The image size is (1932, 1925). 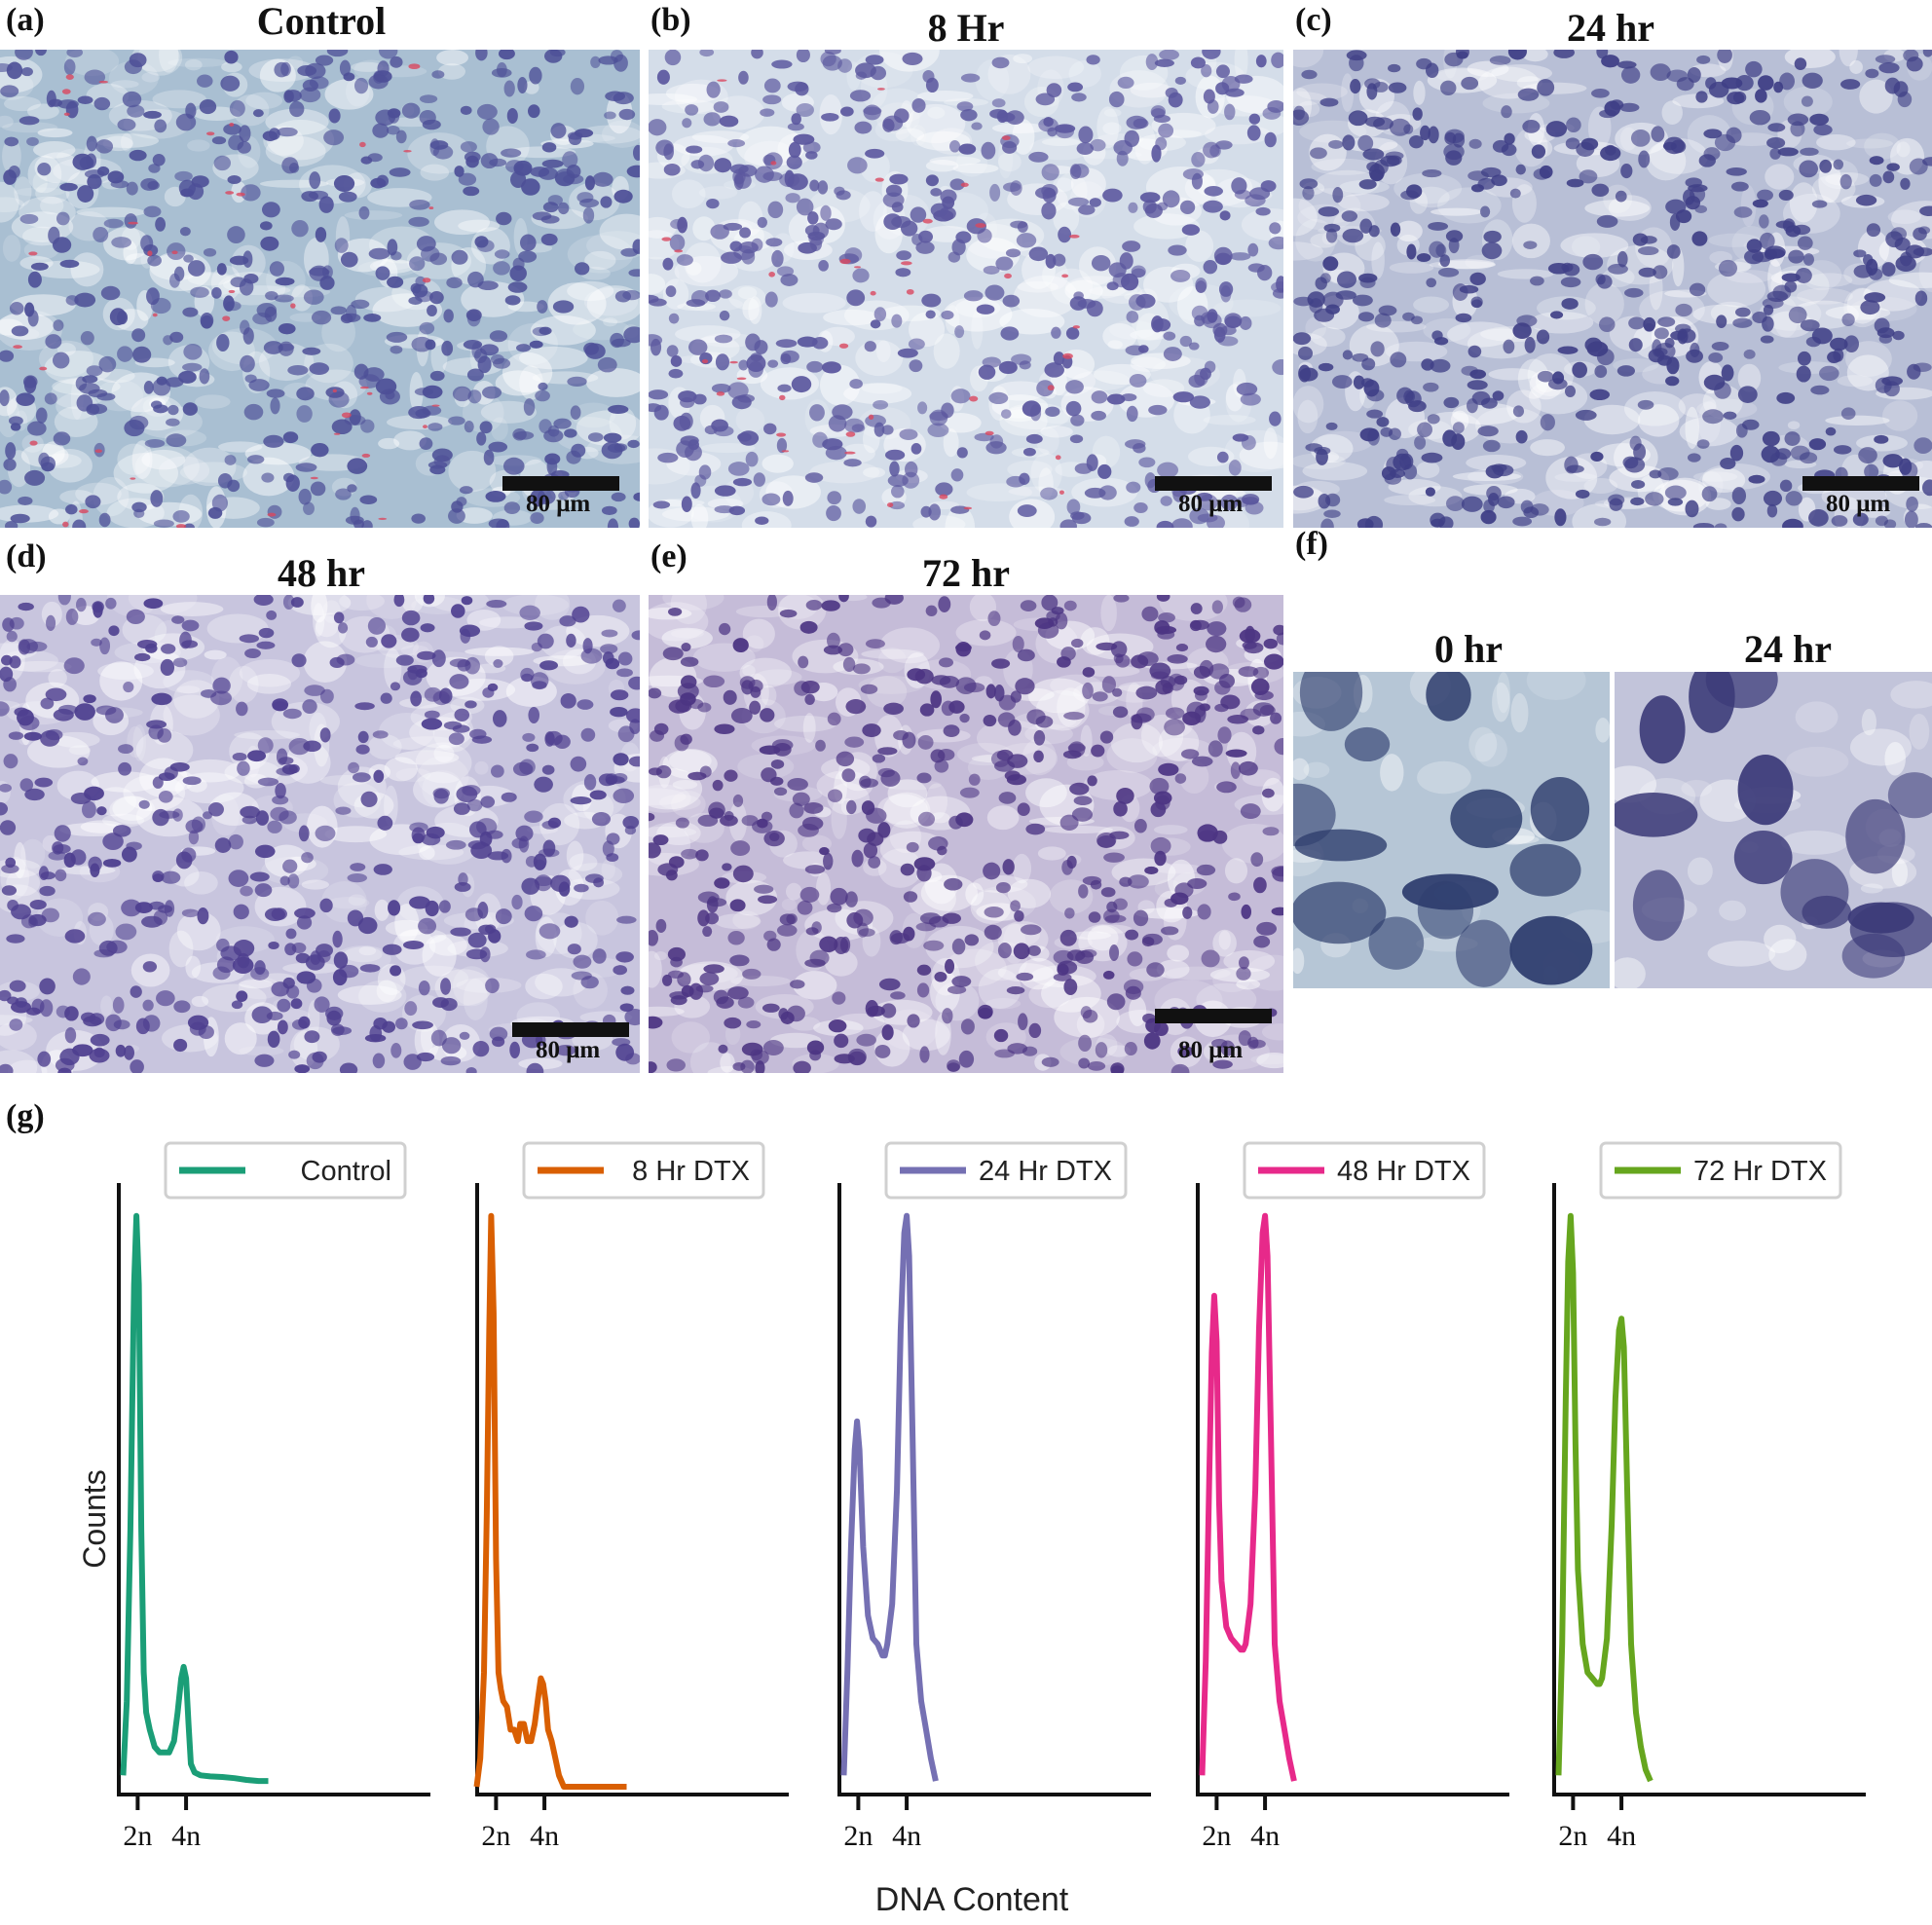 I want to click on inset-title-24hr: 24 hr, so click(x=1788, y=649).